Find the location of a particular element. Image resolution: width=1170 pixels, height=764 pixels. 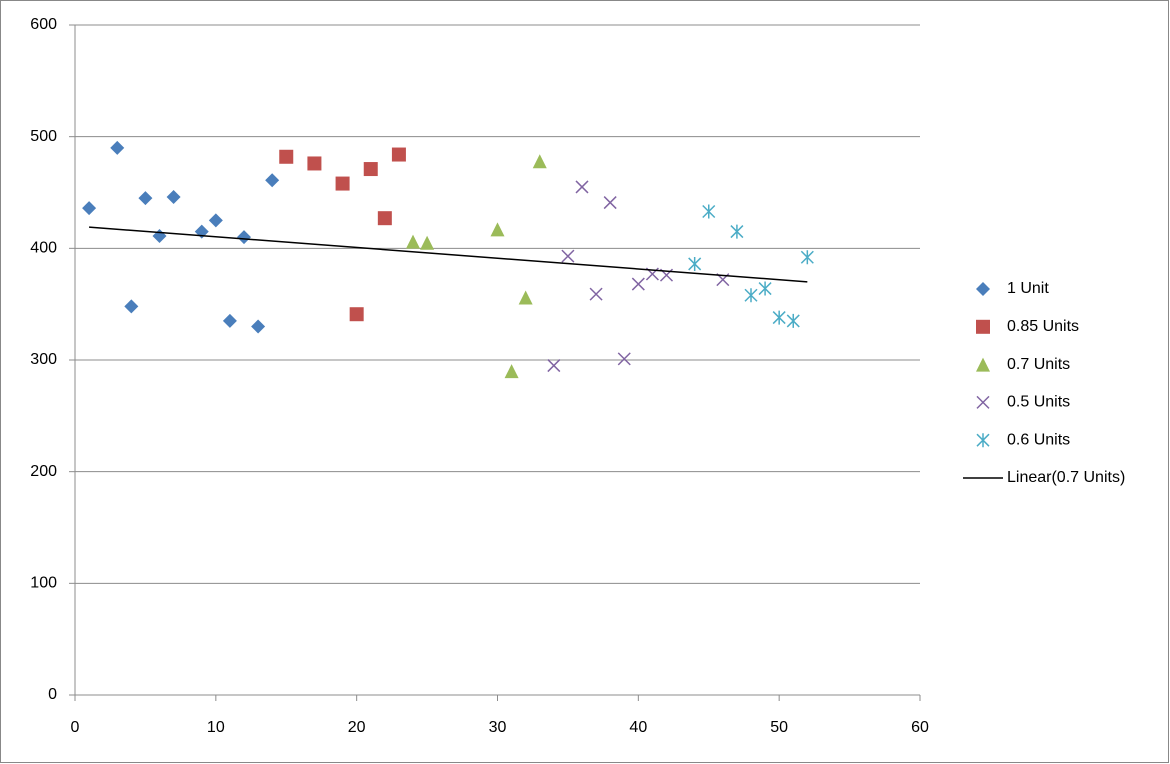

y-tick-label: 100 is located at coordinates (43, 583).